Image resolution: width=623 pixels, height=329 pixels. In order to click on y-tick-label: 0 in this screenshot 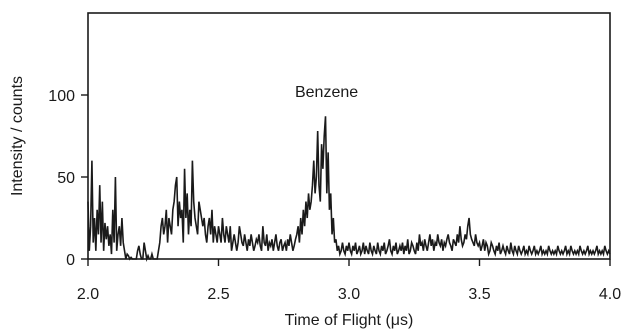, I will do `click(70, 260)`.